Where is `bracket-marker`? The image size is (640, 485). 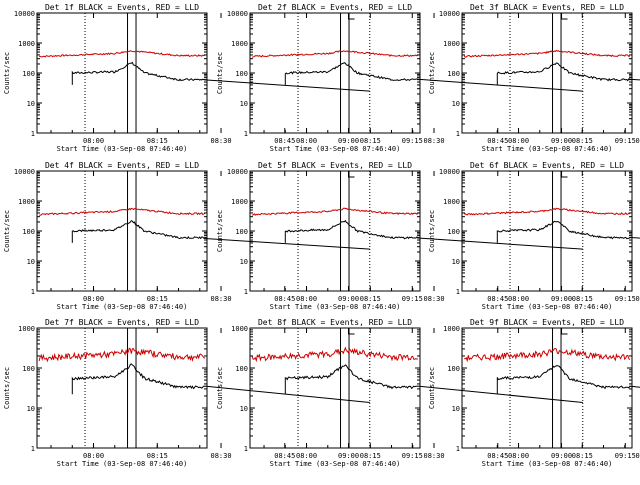 bracket-marker is located at coordinates (564, 16).